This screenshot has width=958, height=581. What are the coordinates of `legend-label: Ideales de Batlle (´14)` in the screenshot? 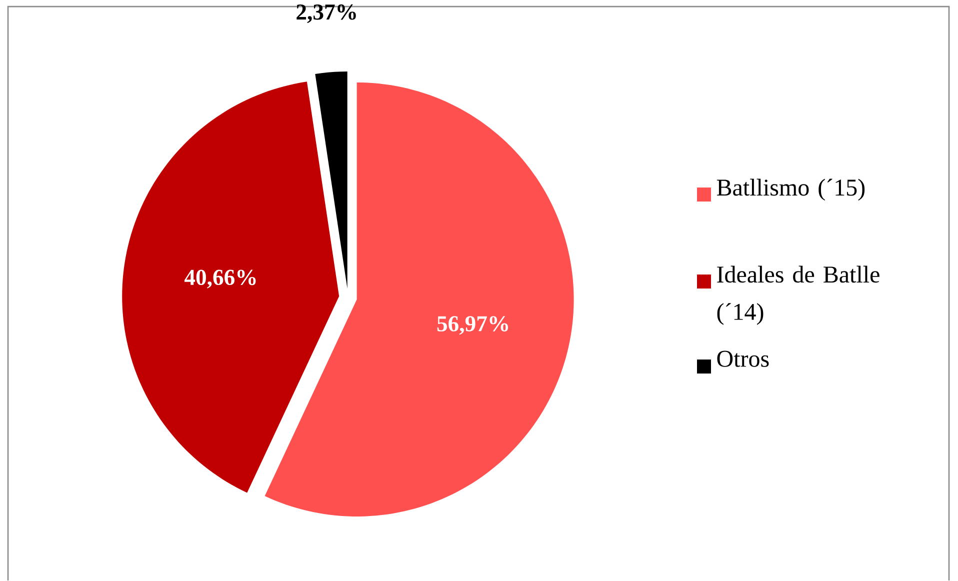 It's located at (798, 295).